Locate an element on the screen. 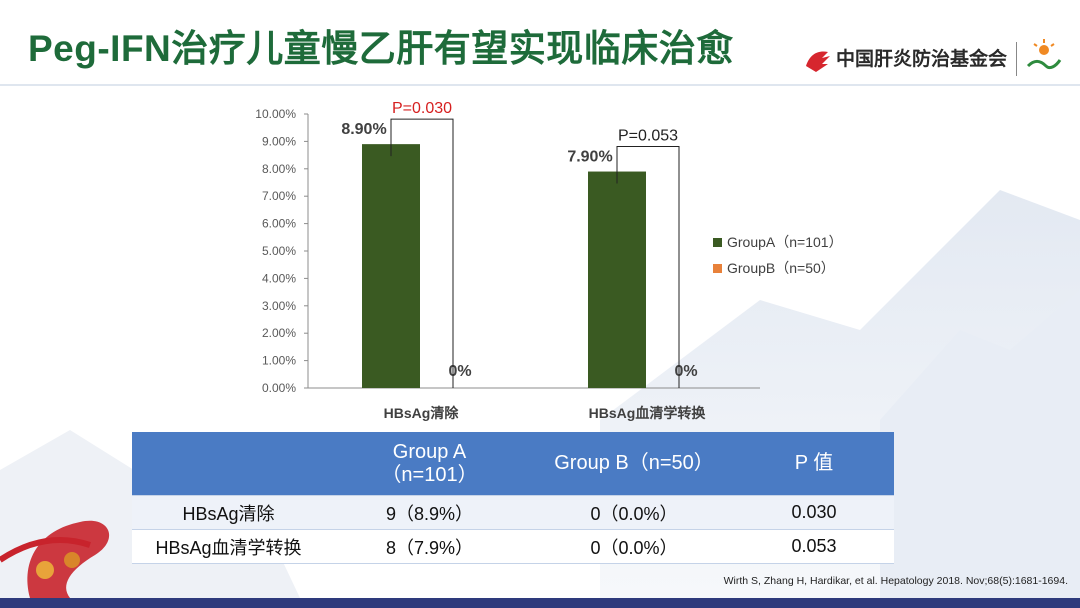 The width and height of the screenshot is (1080, 608). x-category-label: HBsAg血清学转换 is located at coordinates (648, 413).